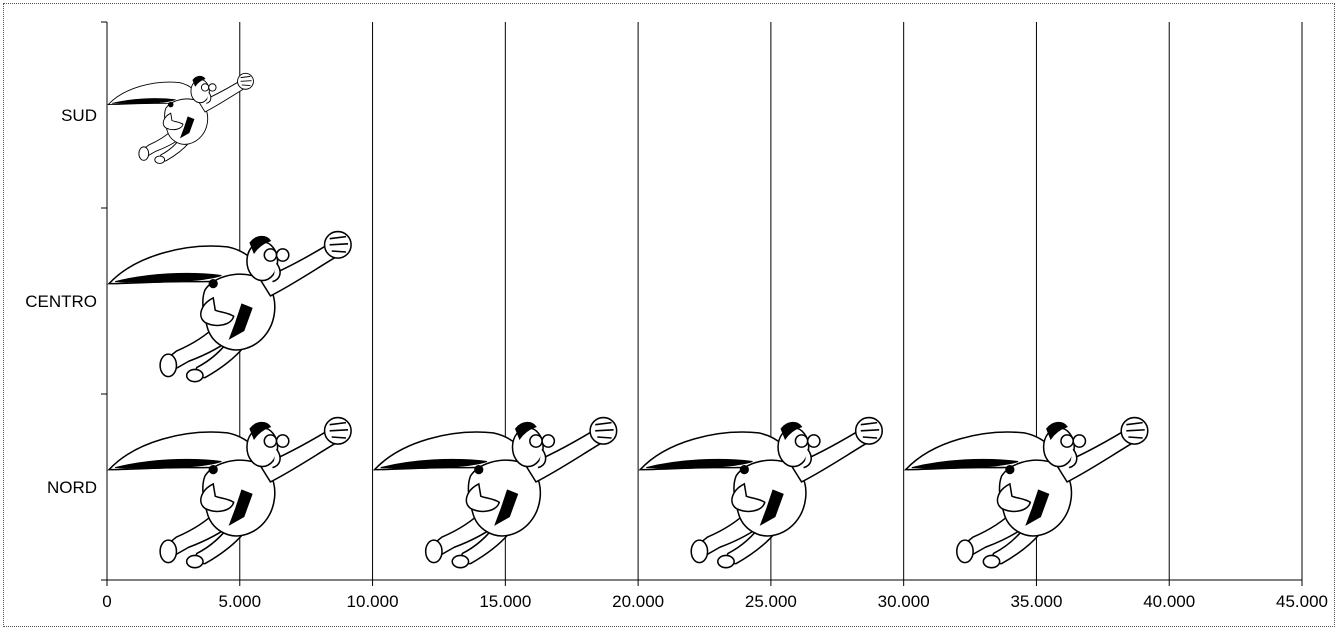  I want to click on bar-sud, so click(180, 118).